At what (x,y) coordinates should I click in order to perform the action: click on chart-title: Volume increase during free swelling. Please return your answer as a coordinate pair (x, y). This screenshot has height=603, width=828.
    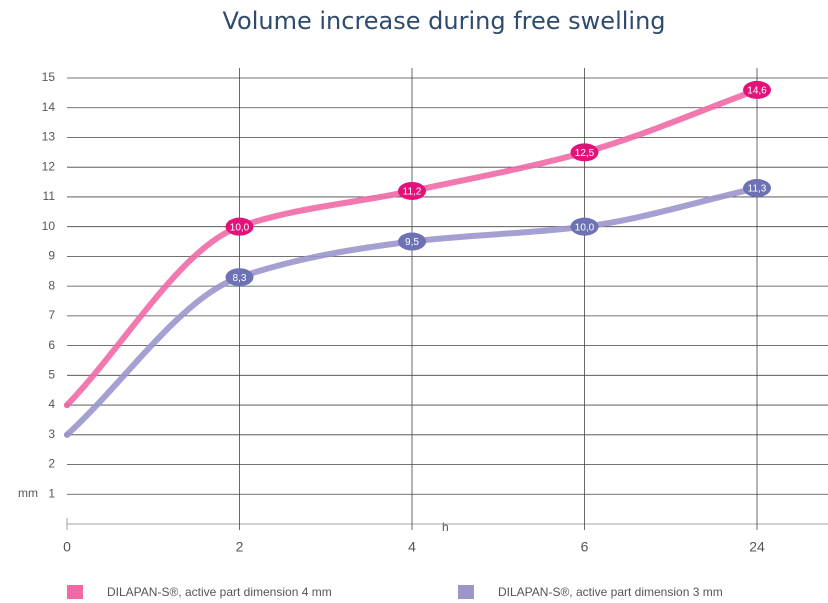
    Looking at the image, I should click on (443, 21).